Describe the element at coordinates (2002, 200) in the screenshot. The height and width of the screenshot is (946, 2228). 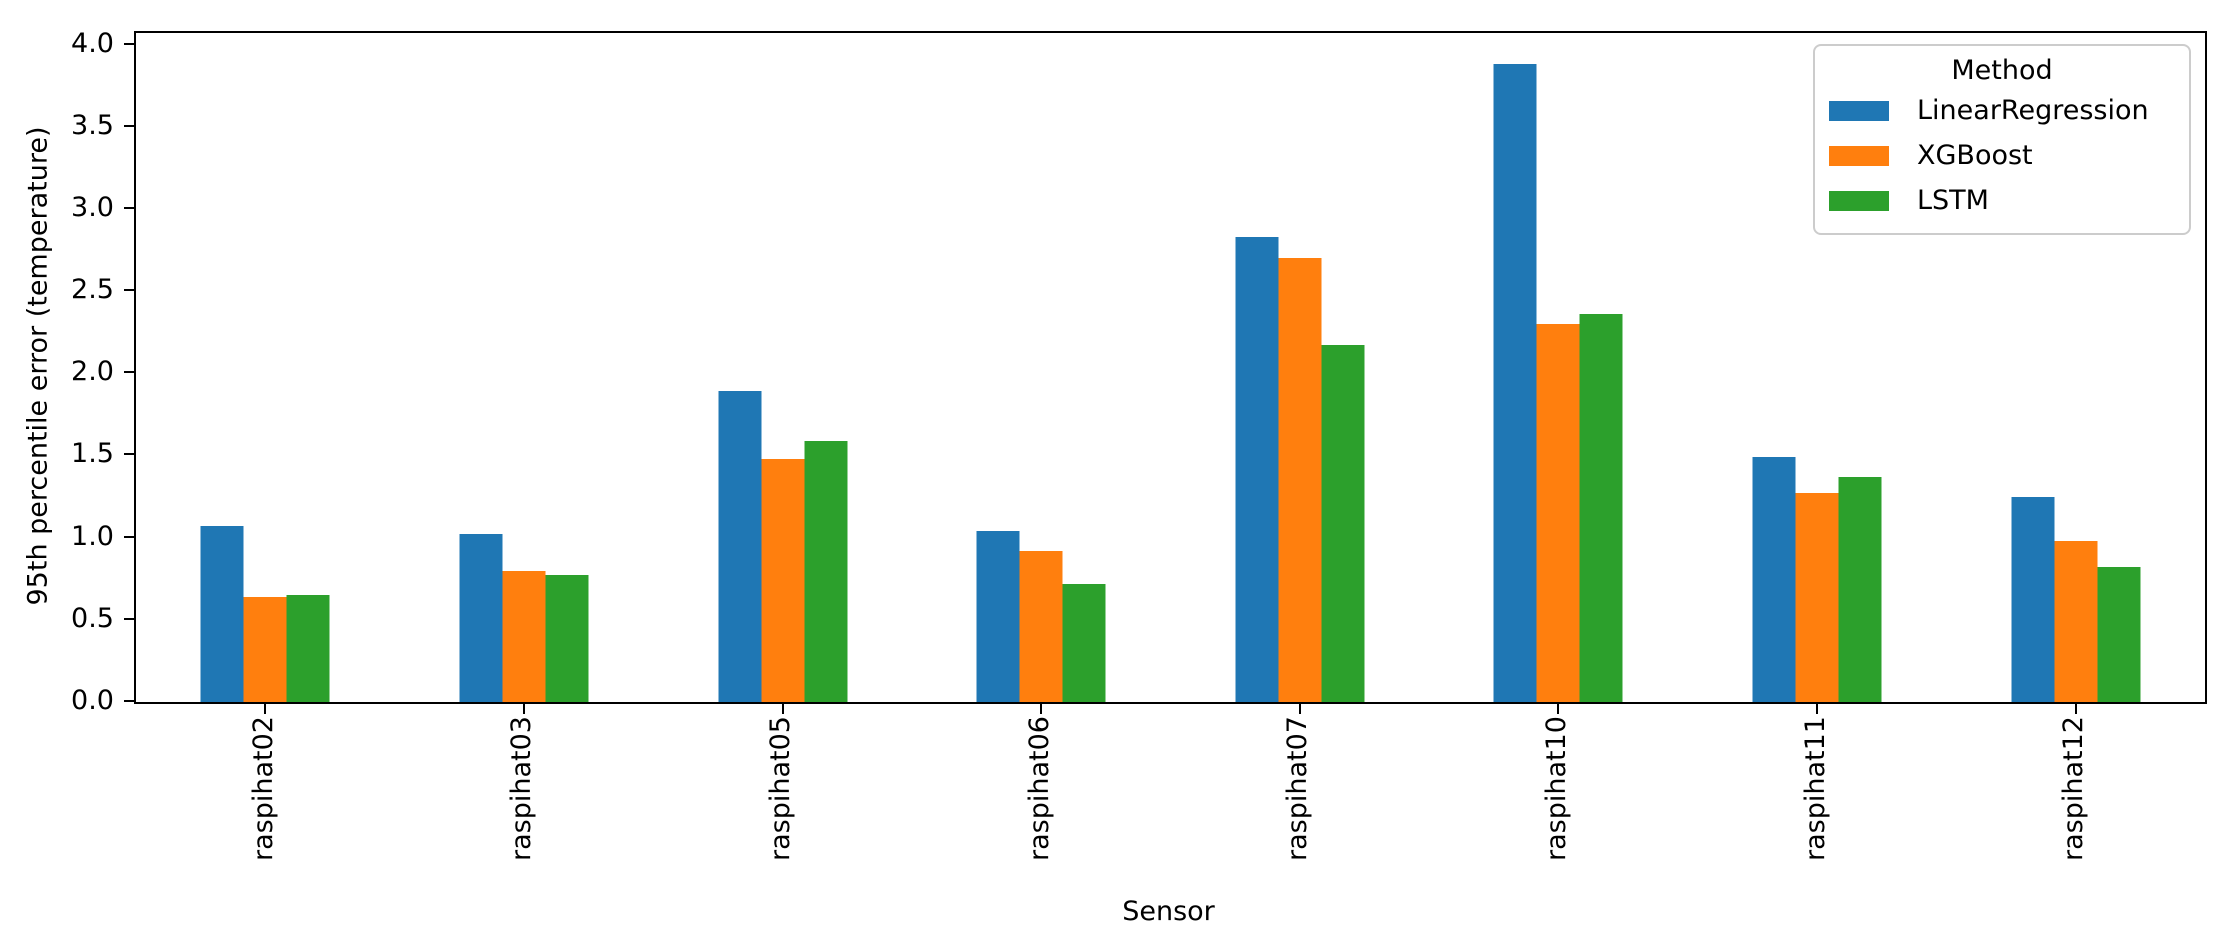
I see `legend-entry-lstm: LSTM` at that location.